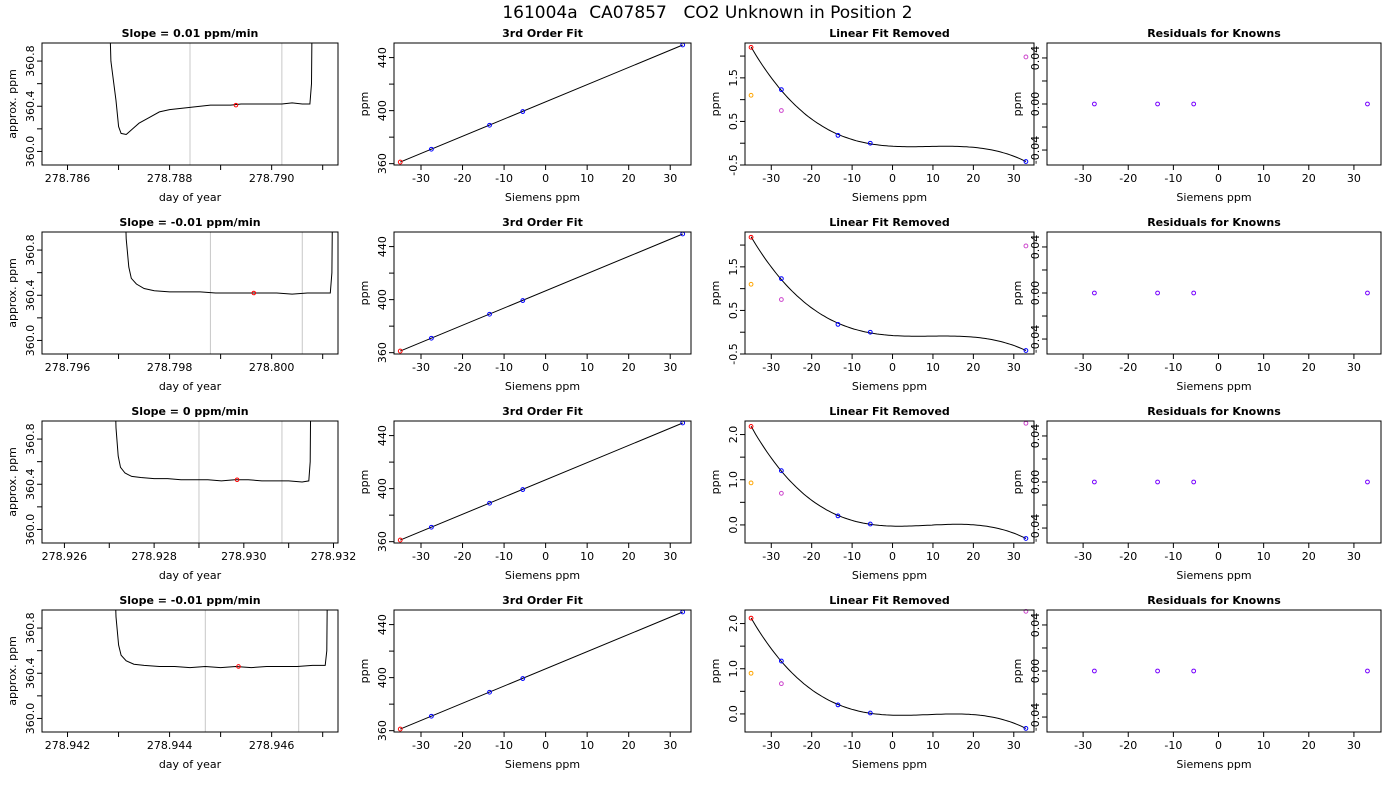 The height and width of the screenshot is (800, 1400). Describe the element at coordinates (254, 293) in the screenshot. I see `current-value-marker` at that location.